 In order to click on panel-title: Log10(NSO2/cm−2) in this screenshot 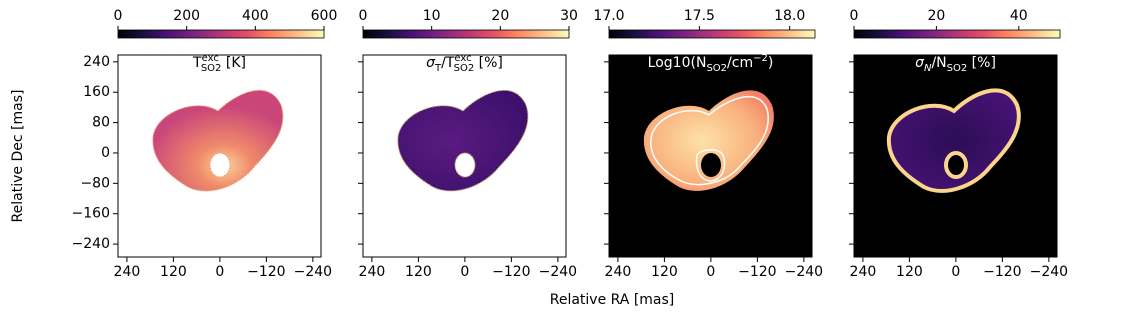, I will do `click(711, 63)`.